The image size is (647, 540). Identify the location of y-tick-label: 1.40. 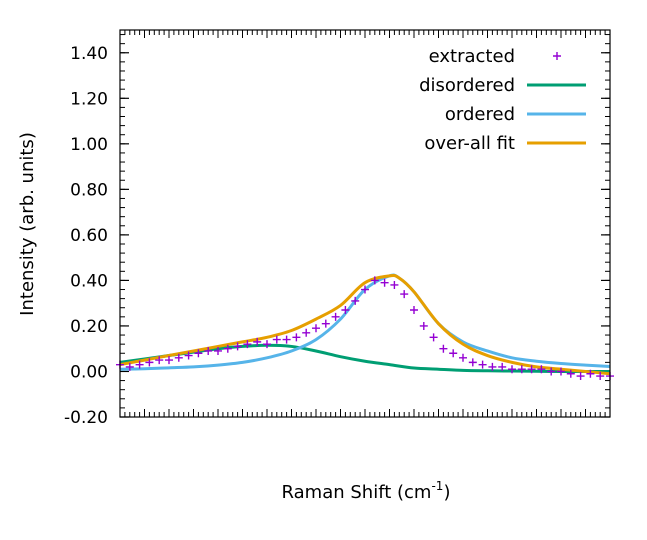
(89, 54).